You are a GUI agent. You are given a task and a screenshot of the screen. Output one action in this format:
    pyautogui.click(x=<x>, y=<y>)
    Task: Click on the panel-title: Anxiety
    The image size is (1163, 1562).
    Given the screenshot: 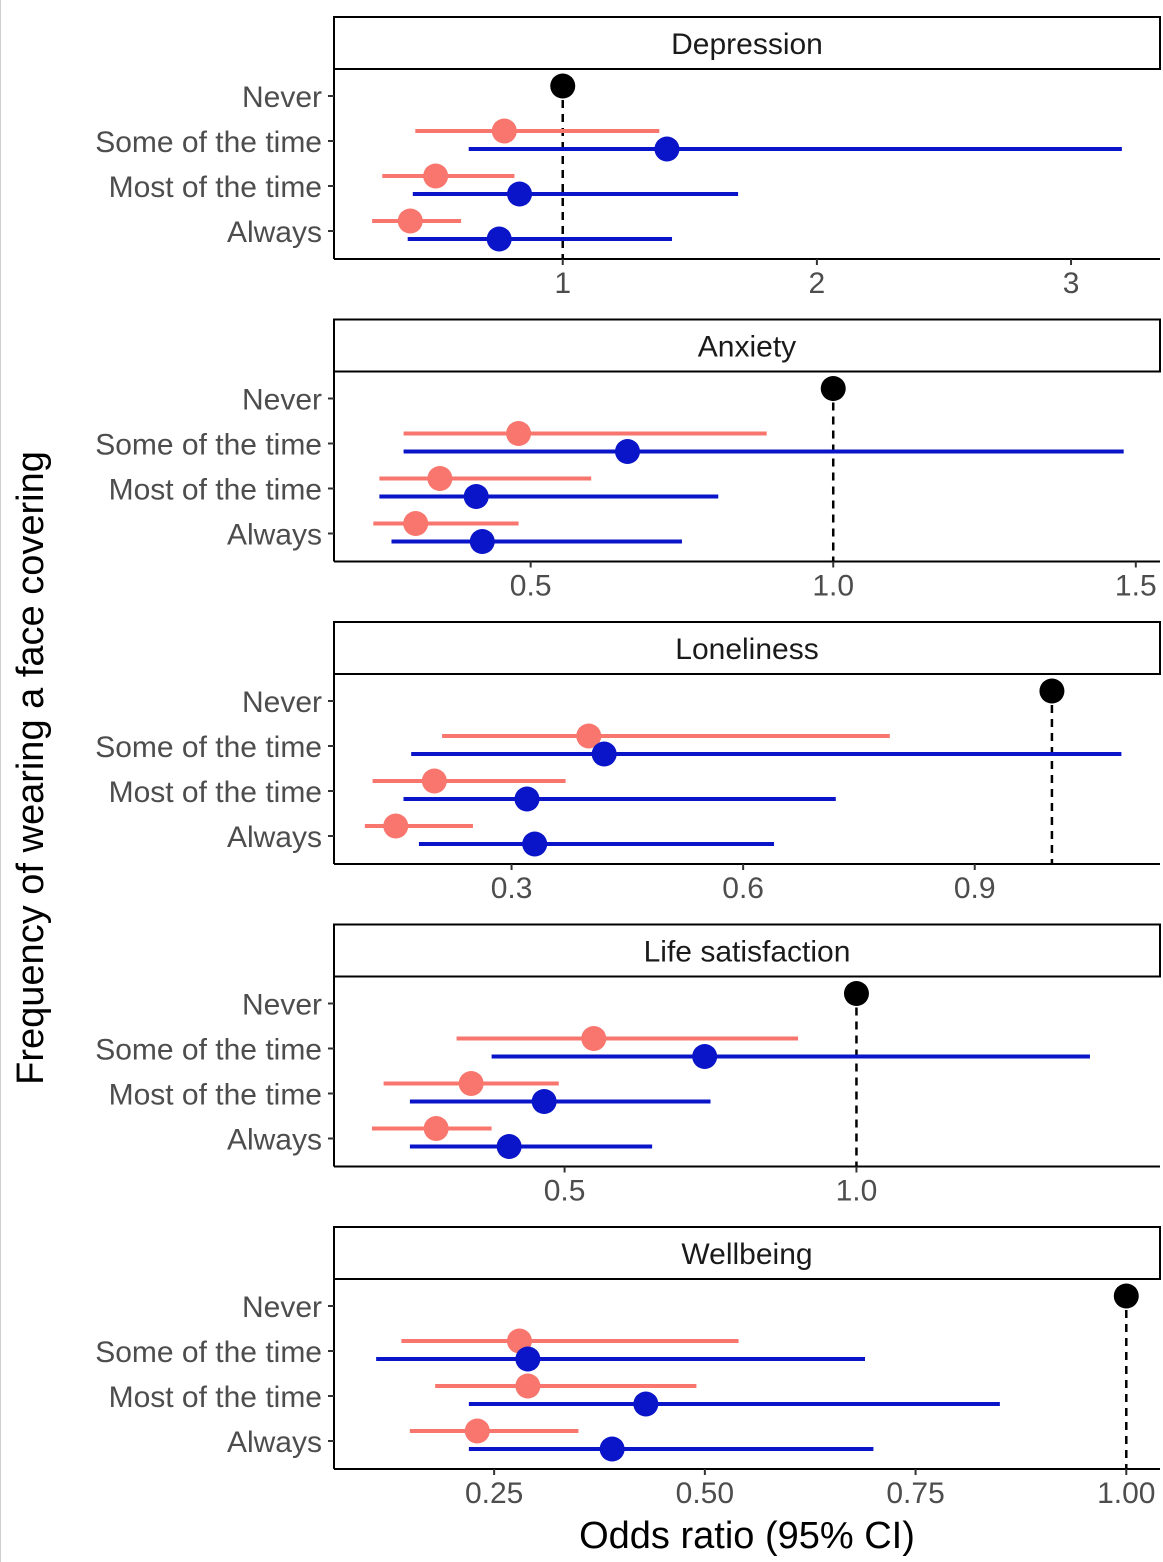 What is the action you would take?
    pyautogui.click(x=747, y=347)
    